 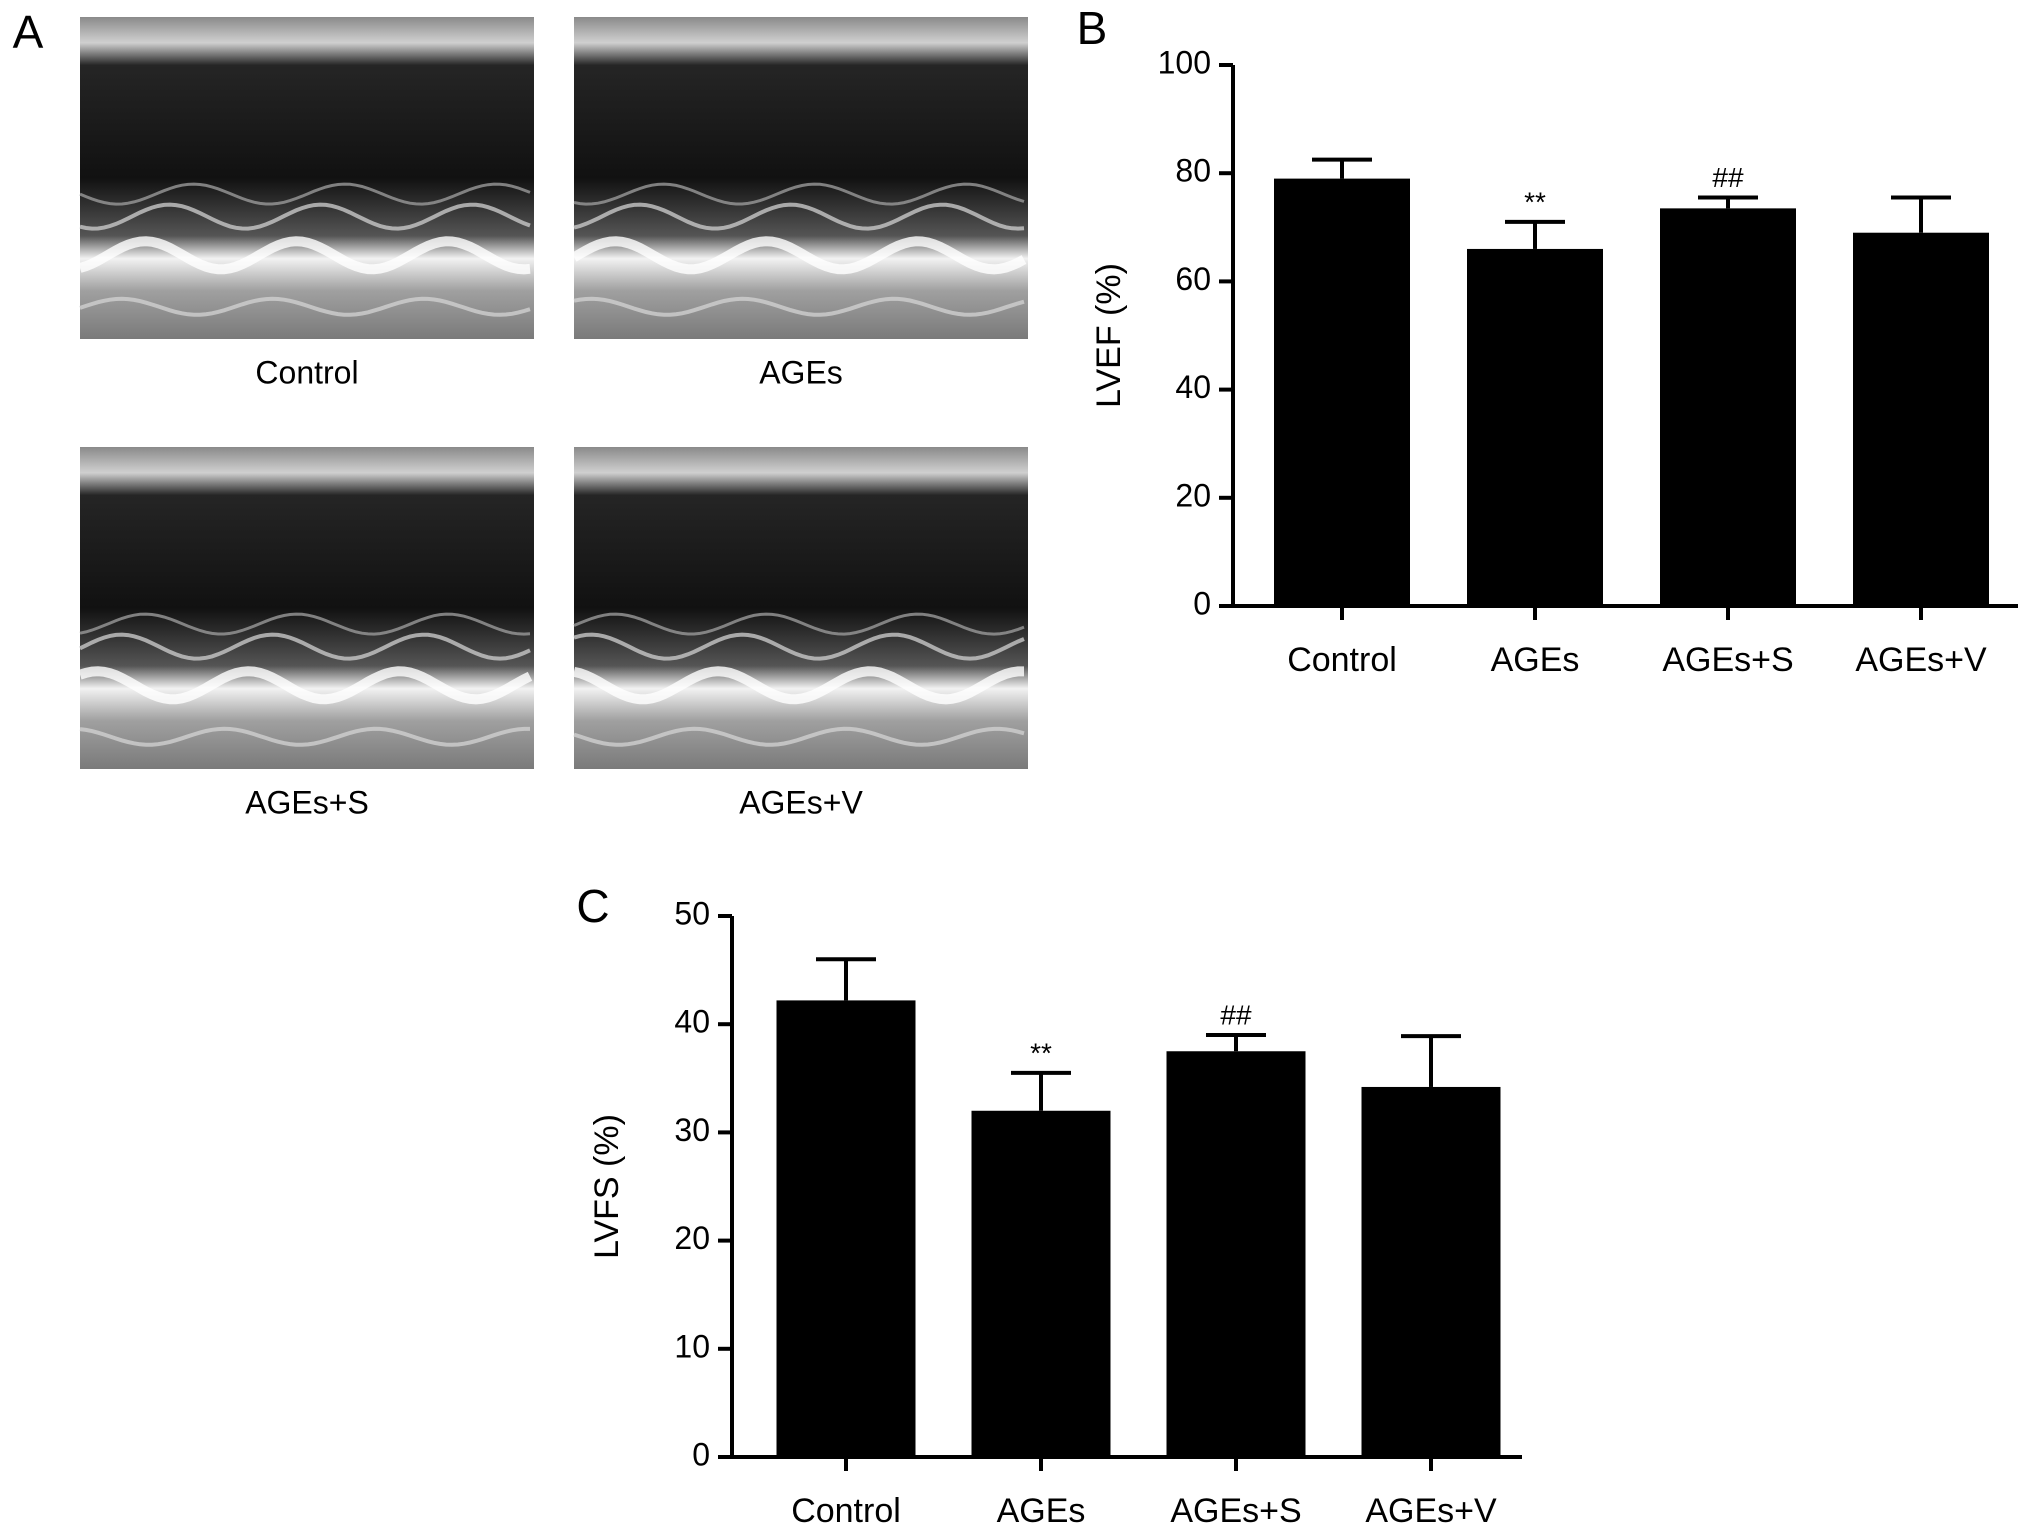 What do you see at coordinates (1092, 28) in the screenshot?
I see `panel-label: B` at bounding box center [1092, 28].